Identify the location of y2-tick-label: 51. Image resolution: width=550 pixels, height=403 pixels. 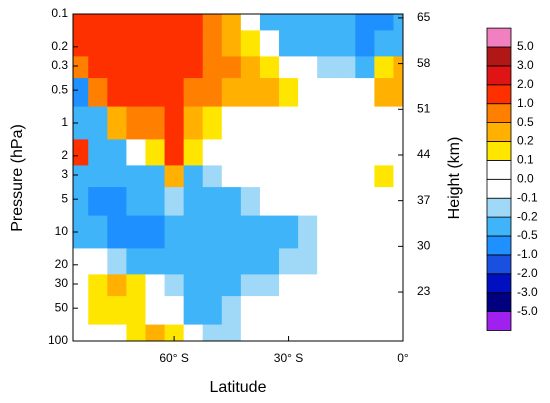
(424, 108).